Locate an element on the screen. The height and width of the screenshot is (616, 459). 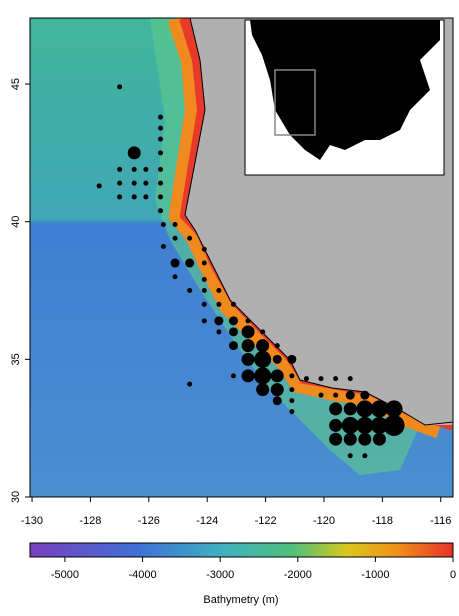
y-tick-label: 35 is located at coordinates (16, 359).